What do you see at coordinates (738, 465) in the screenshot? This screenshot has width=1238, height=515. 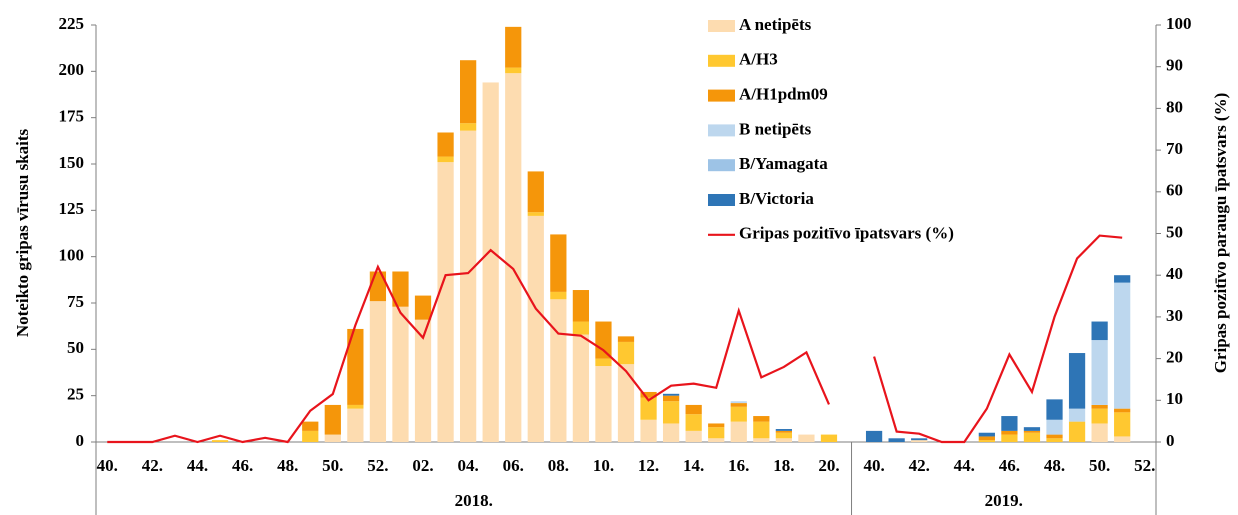 I see `x-tick-label: 16.` at bounding box center [738, 465].